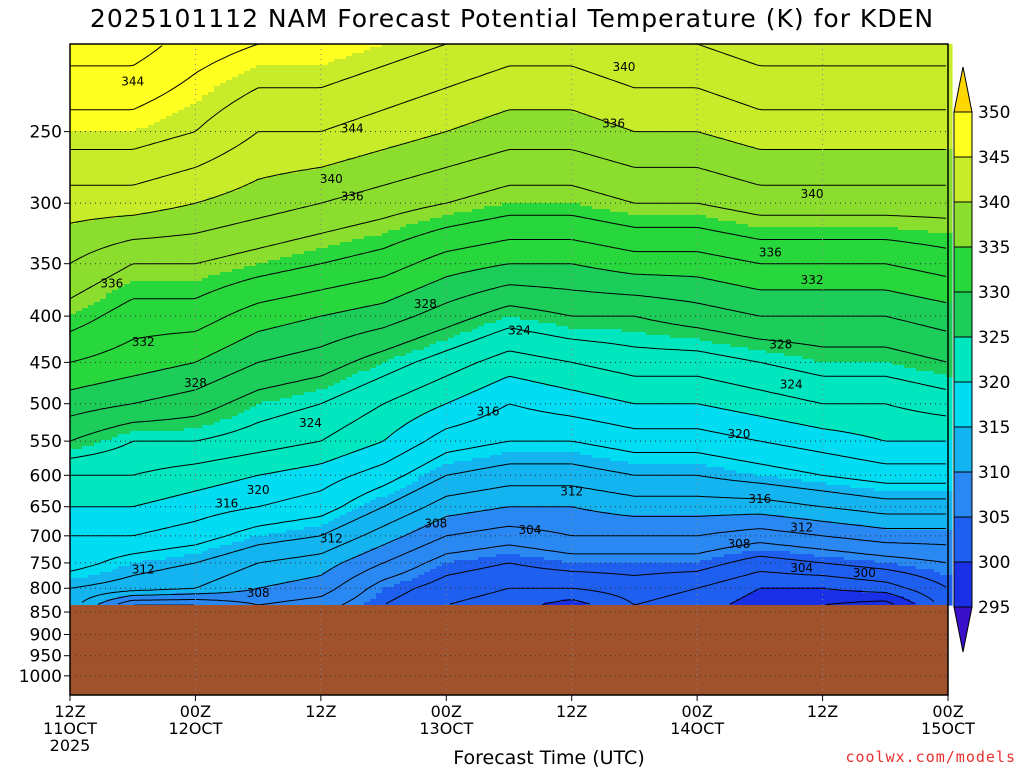  I want to click on colorbar-label: 340, so click(994, 203).